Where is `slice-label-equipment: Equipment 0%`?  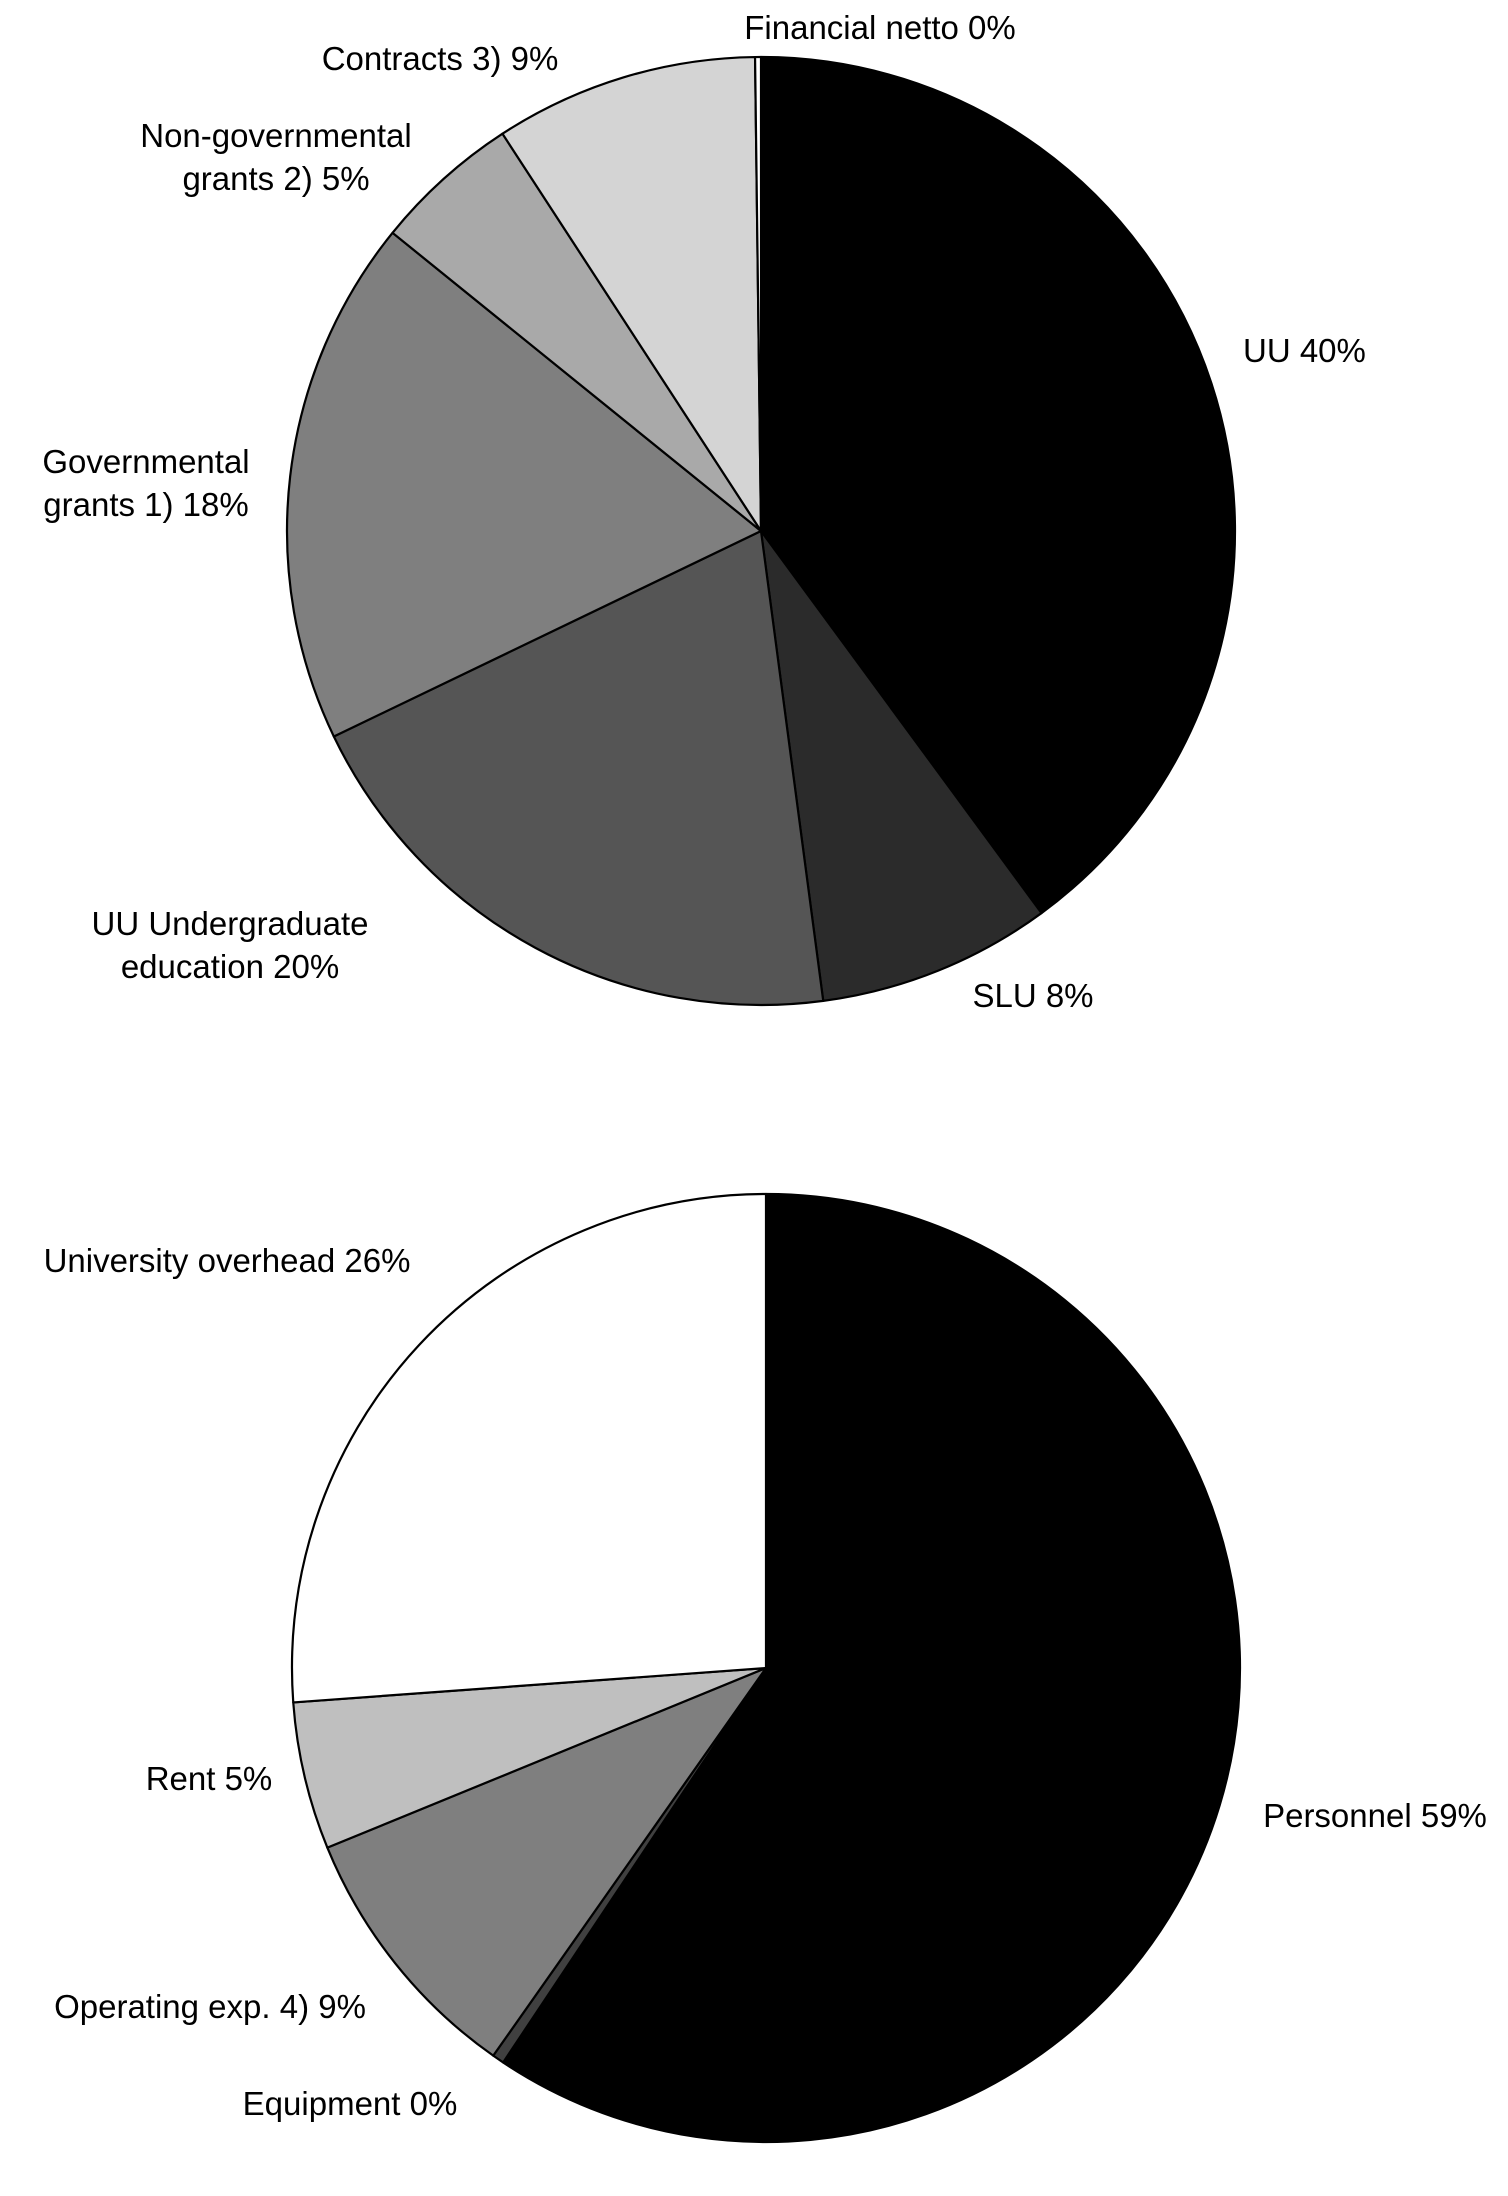
slice-label-equipment: Equipment 0% is located at coordinates (350, 2103).